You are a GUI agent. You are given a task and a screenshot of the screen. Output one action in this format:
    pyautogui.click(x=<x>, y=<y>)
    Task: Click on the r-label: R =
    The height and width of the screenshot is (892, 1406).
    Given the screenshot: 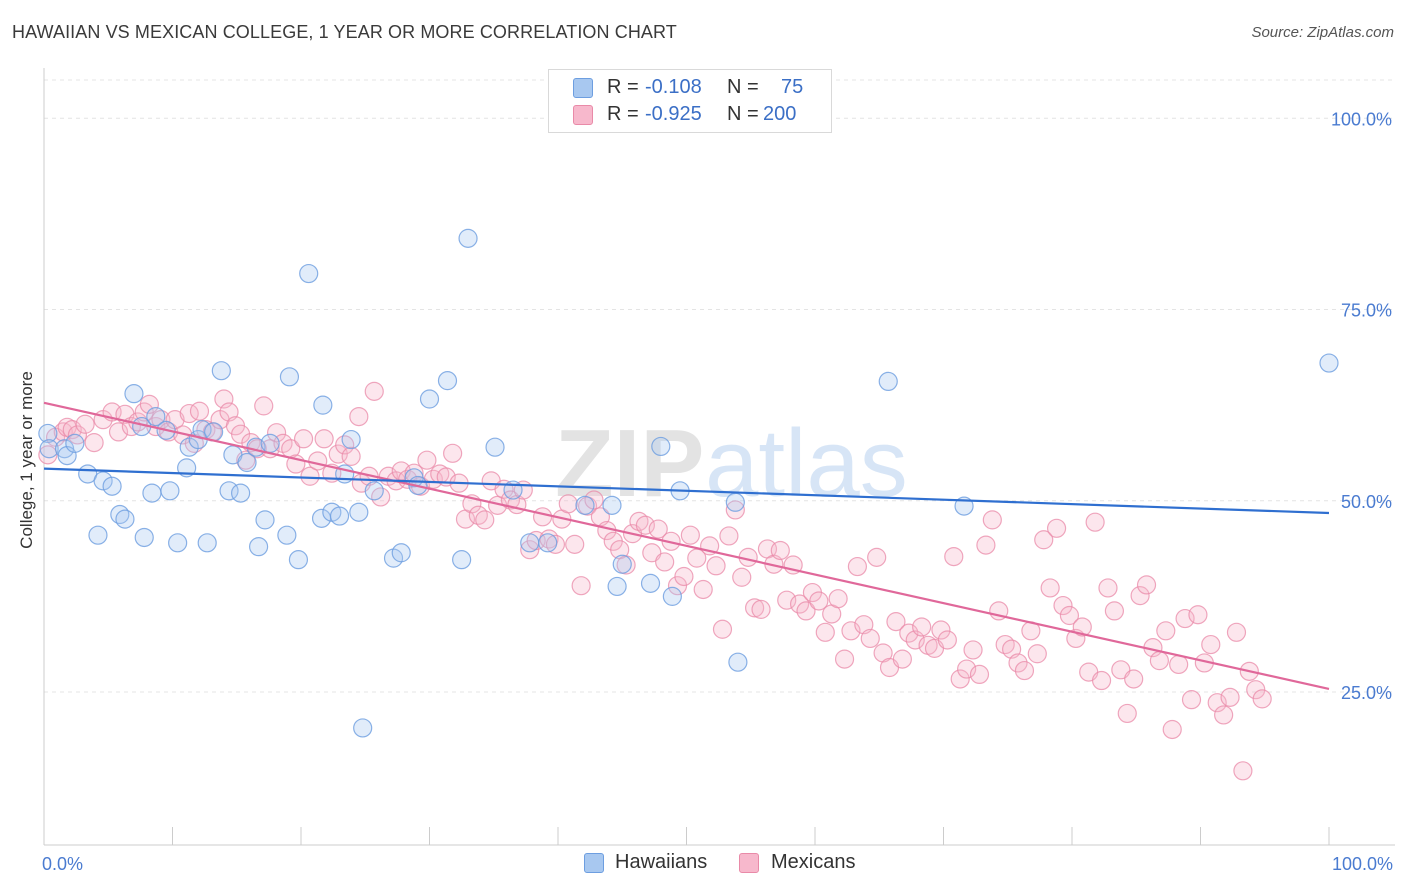 What is the action you would take?
    pyautogui.click(x=623, y=87)
    